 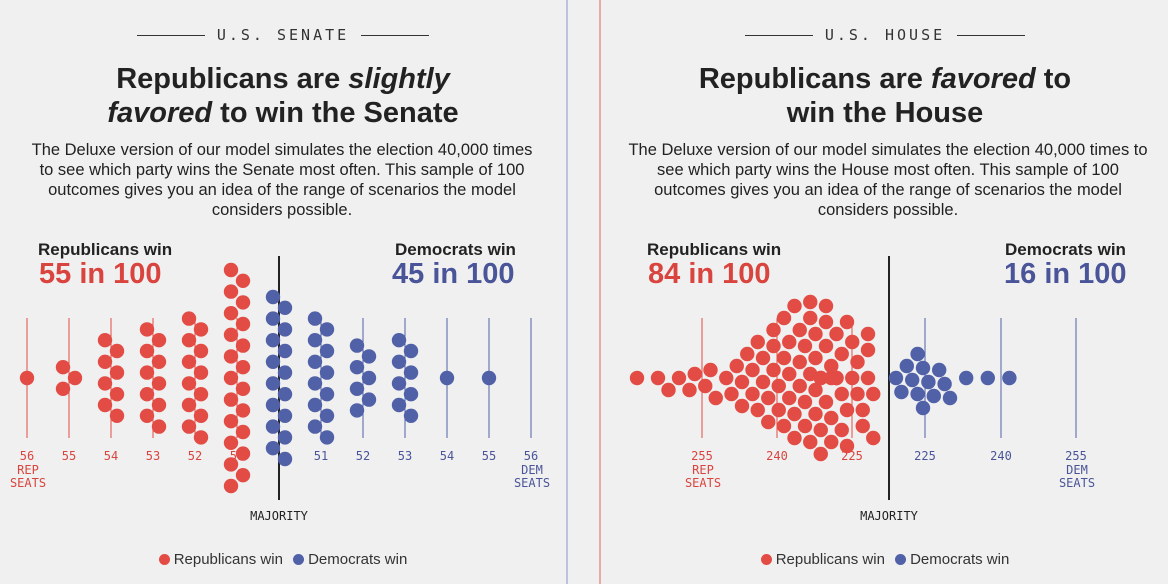 I want to click on seat-tick-label: 51, so click(x=321, y=456).